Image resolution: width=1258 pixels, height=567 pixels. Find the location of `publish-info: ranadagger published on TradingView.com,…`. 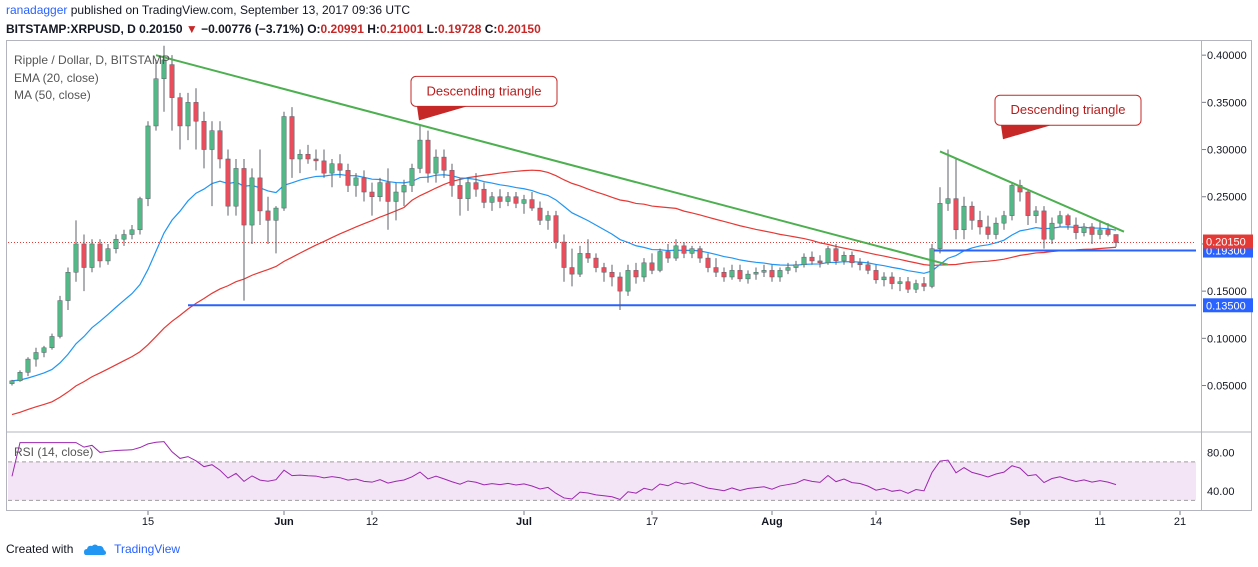

publish-info: ranadagger published on TradingView.com,… is located at coordinates (208, 10).